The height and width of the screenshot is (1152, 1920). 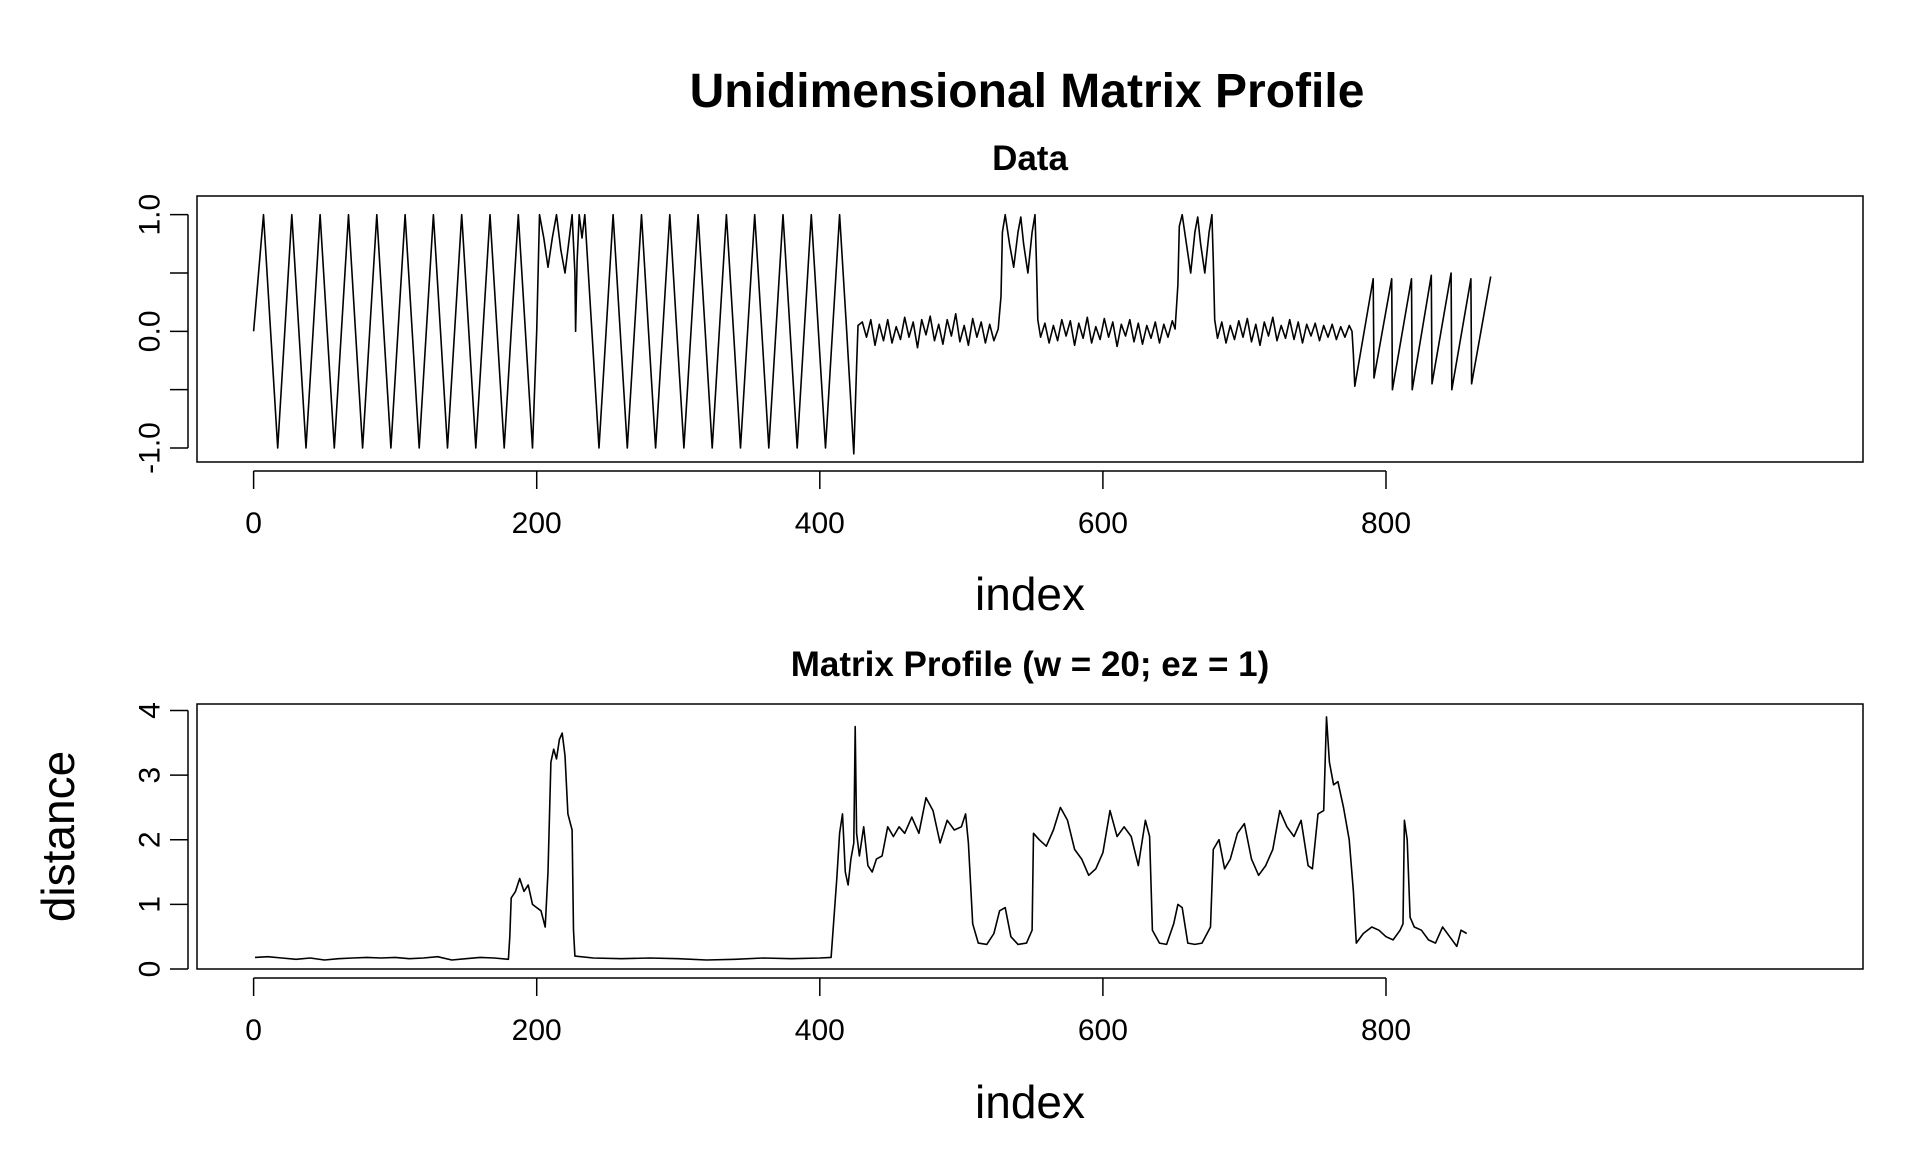 I want to click on panel-title: Data, so click(x=1030, y=158).